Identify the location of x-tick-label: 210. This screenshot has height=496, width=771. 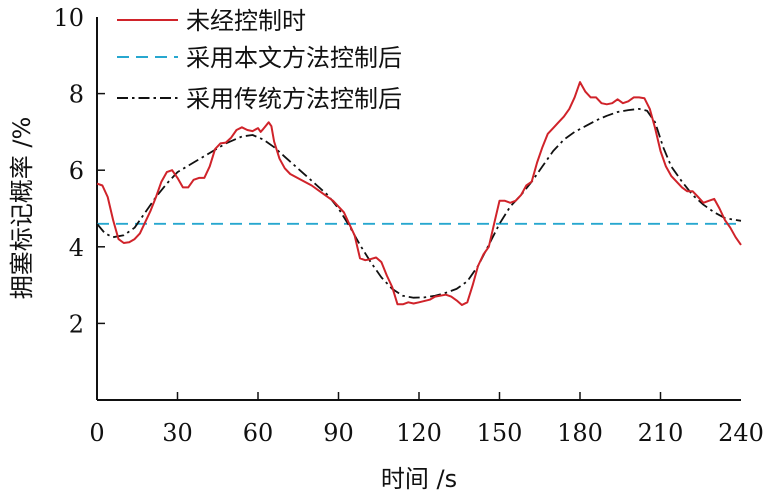
(661, 433).